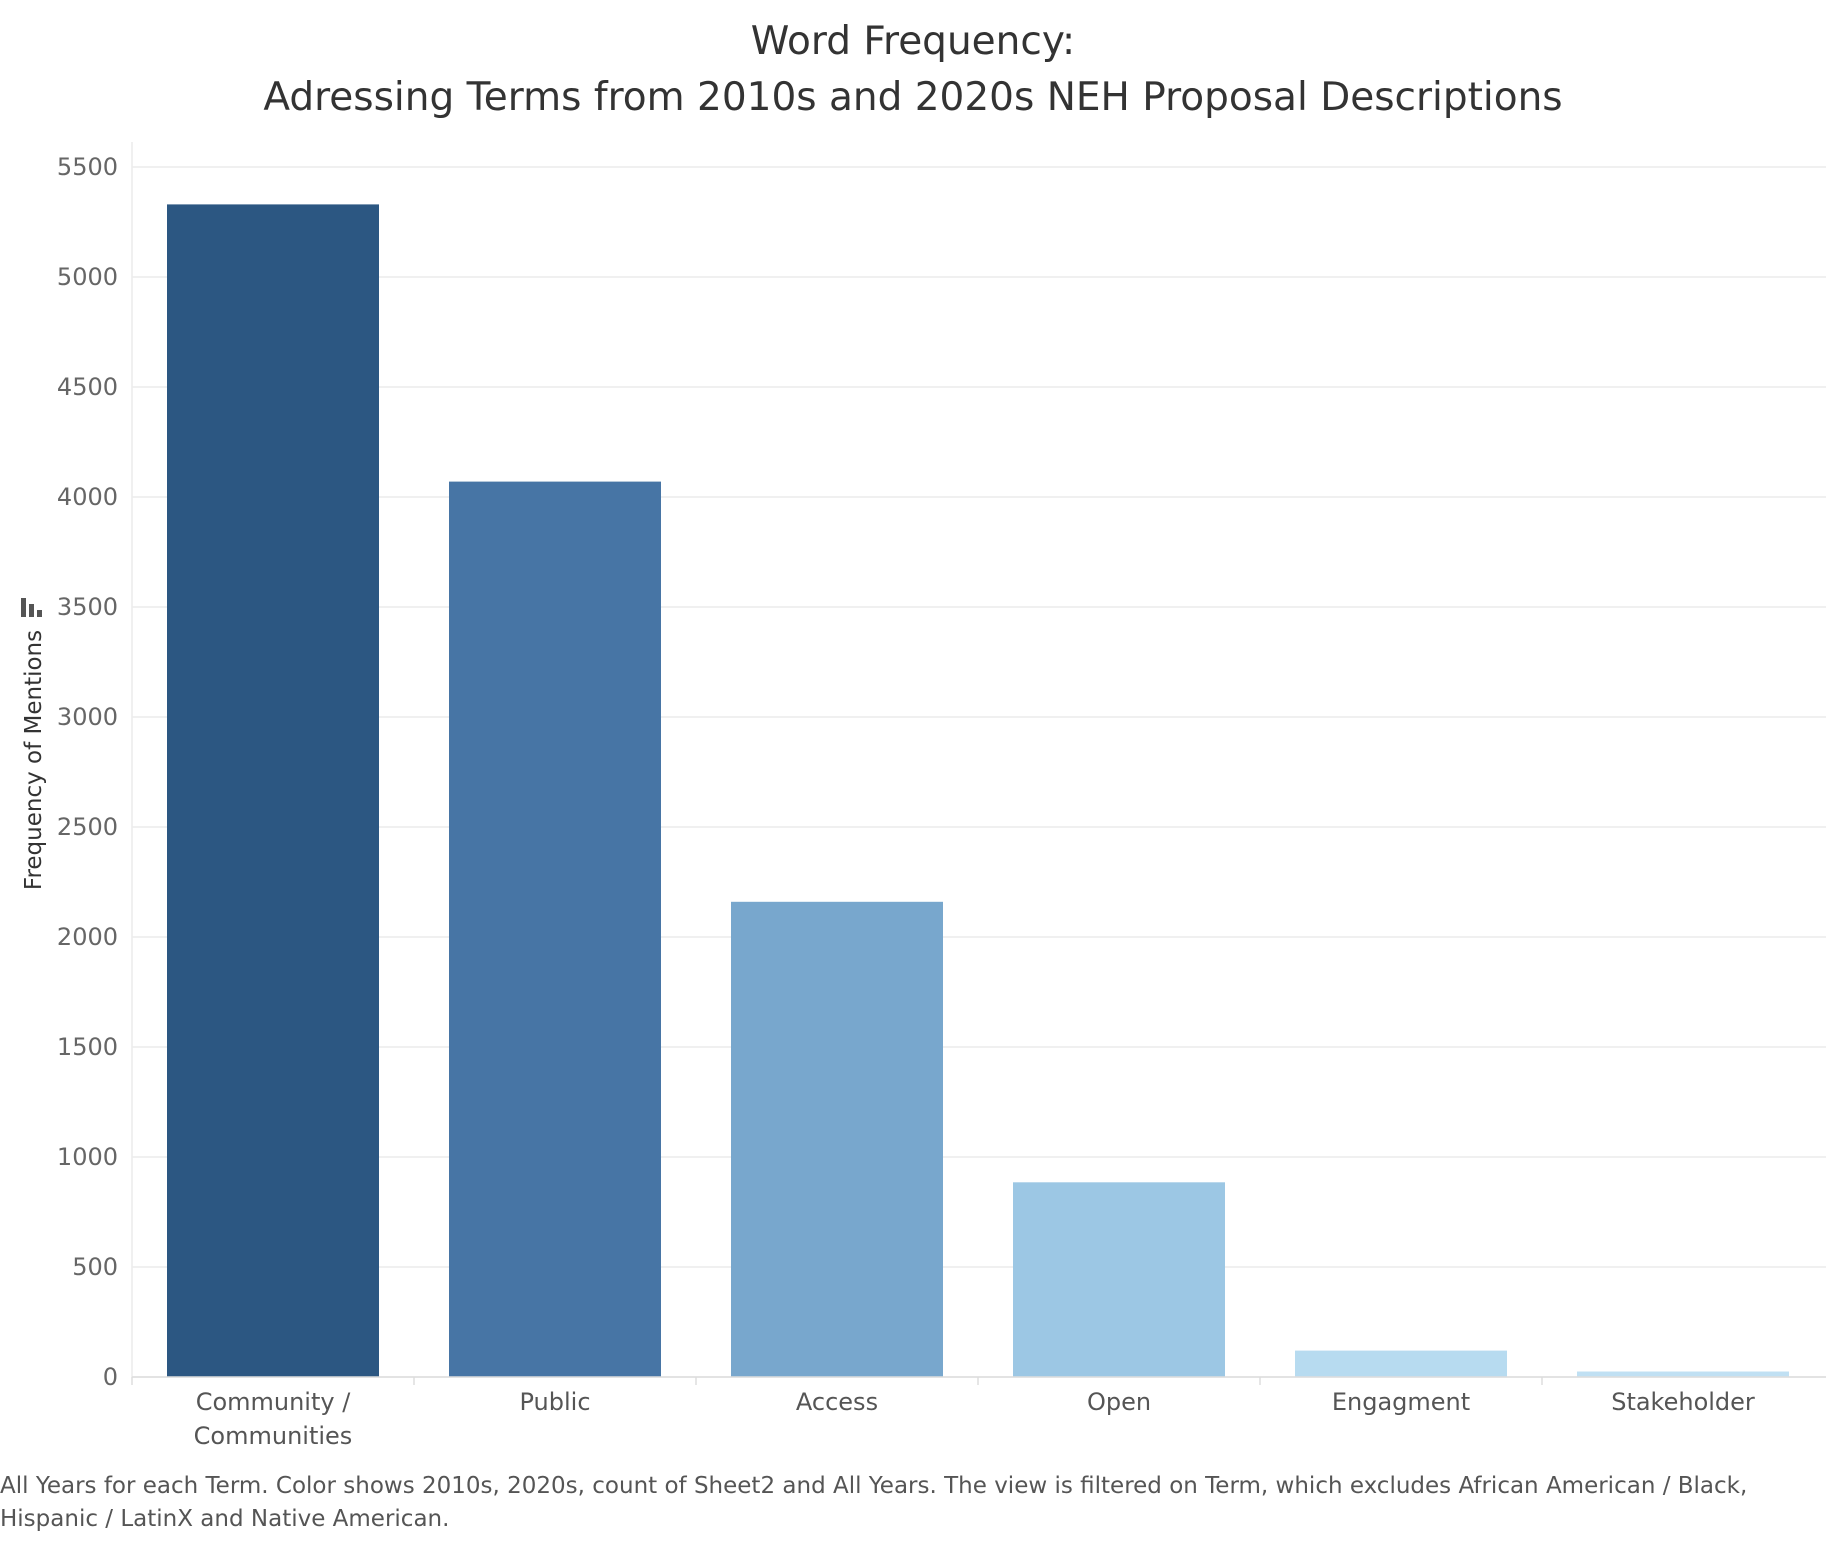  Describe the element at coordinates (95, 1267) in the screenshot. I see `y-tick-label: 500` at that location.